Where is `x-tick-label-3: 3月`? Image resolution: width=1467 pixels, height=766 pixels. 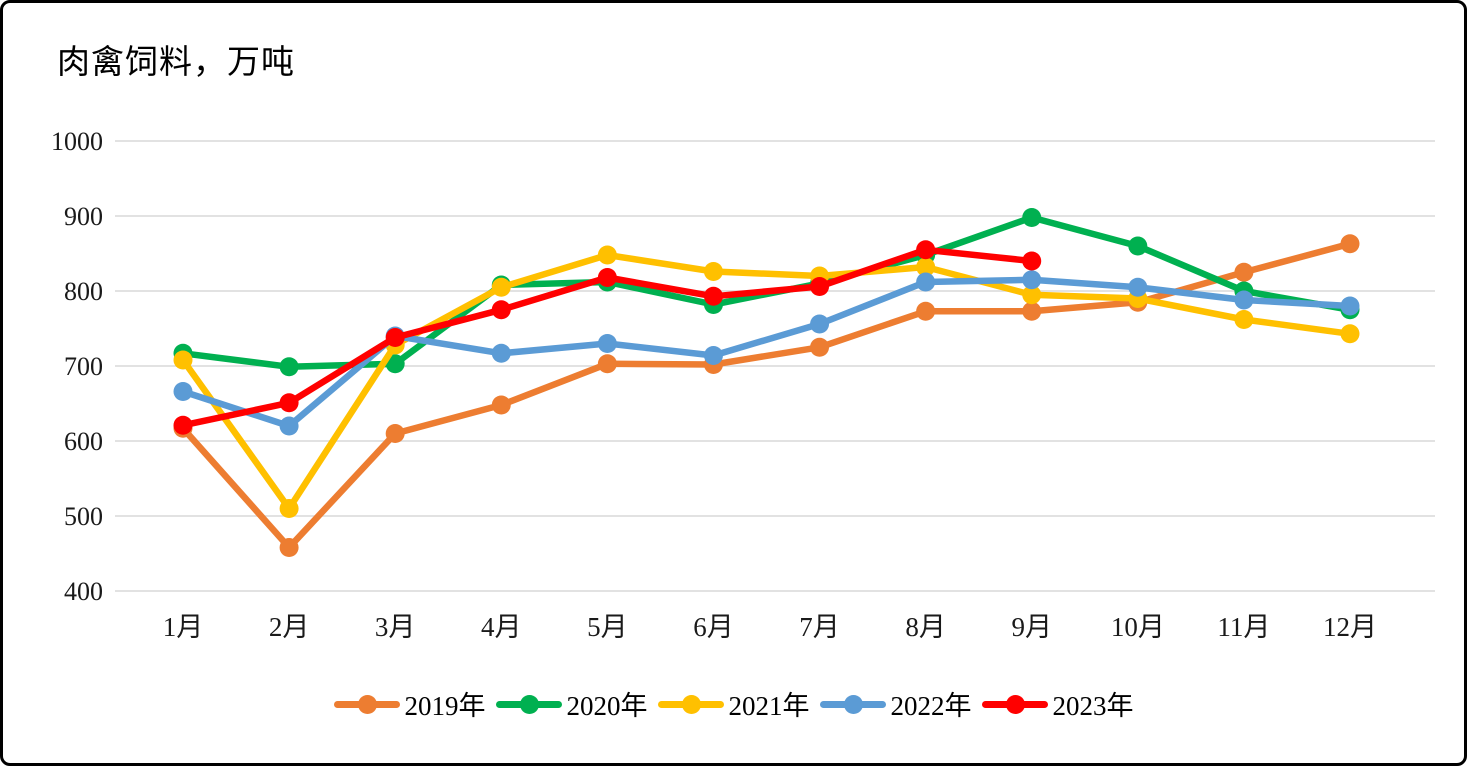
x-tick-label-3: 3月 is located at coordinates (395, 627).